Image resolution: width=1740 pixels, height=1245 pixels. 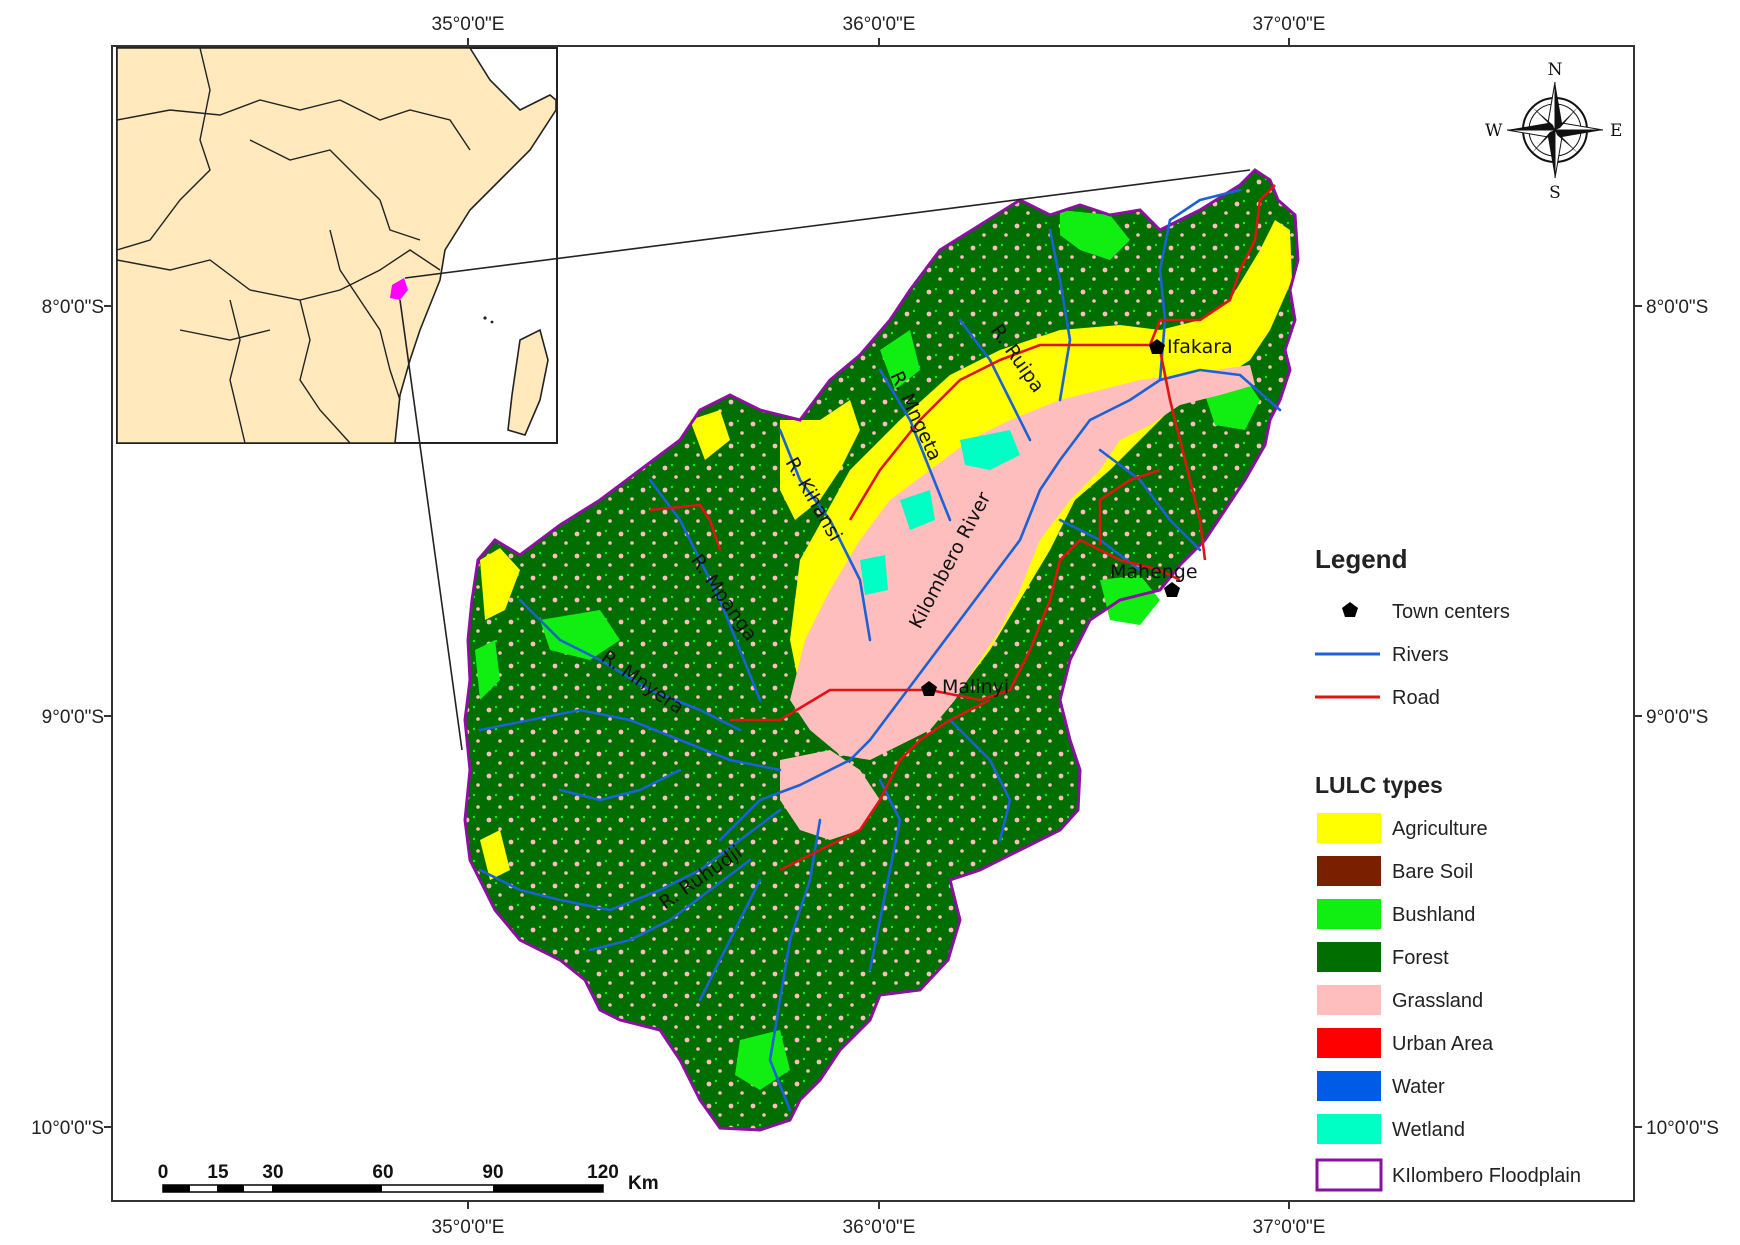 What do you see at coordinates (408, 1178) in the screenshot?
I see `scale-bar: 0 15 30 60 90 120 Km` at bounding box center [408, 1178].